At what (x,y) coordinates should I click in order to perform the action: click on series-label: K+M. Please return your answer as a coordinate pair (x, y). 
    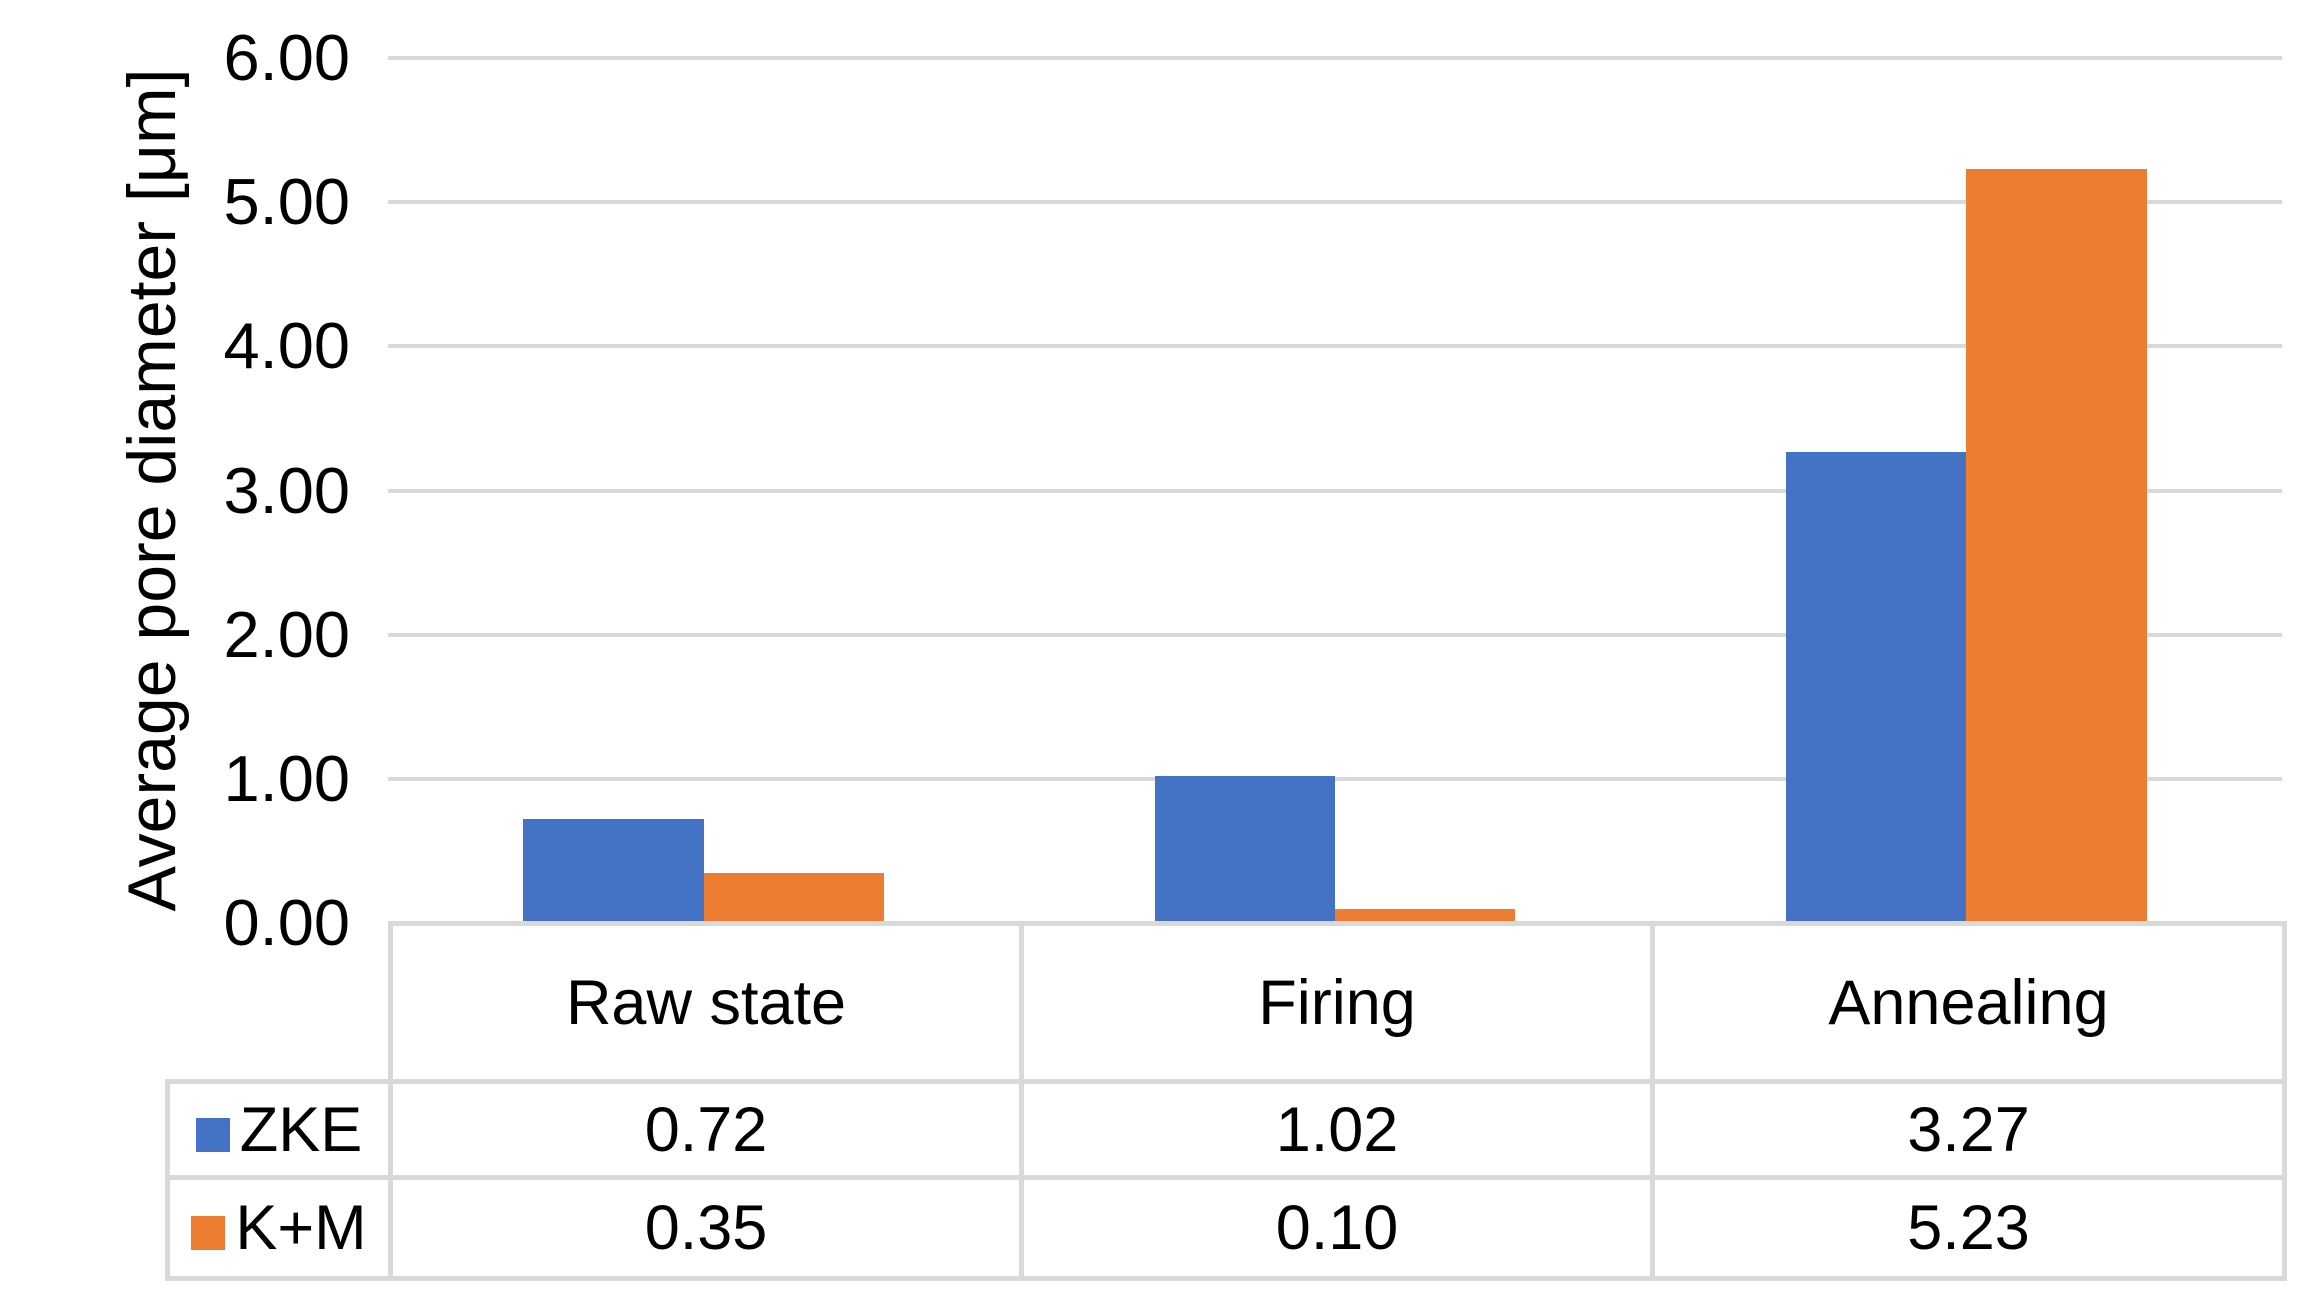
    Looking at the image, I should click on (301, 1228).